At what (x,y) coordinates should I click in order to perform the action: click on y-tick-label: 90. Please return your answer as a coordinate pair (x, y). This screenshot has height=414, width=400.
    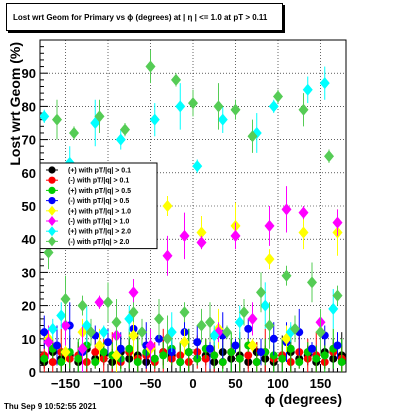
    Looking at the image, I should click on (29, 73).